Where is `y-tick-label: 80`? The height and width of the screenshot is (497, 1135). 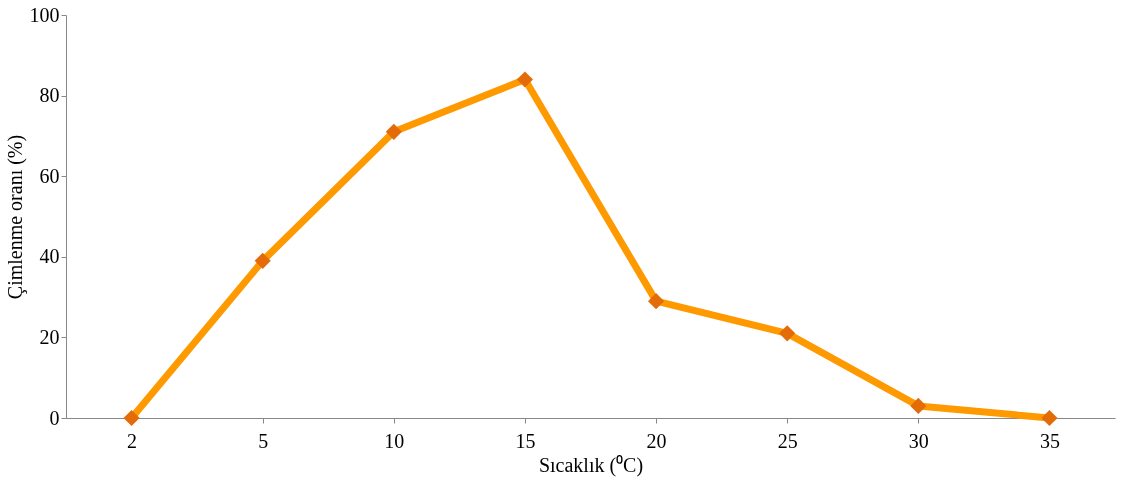 y-tick-label: 80 is located at coordinates (49, 95).